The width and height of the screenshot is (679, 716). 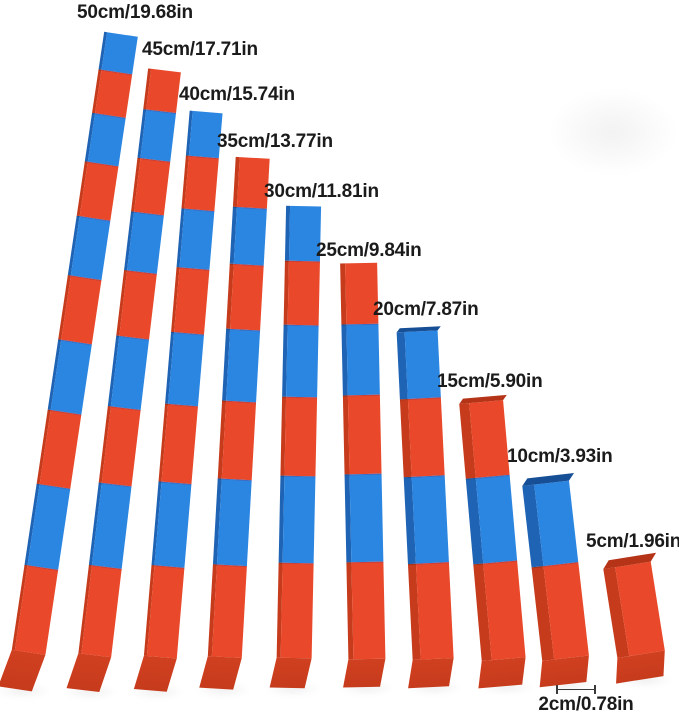 I want to click on rod-length-label-10cm: 10cm/3.93in, so click(x=560, y=456).